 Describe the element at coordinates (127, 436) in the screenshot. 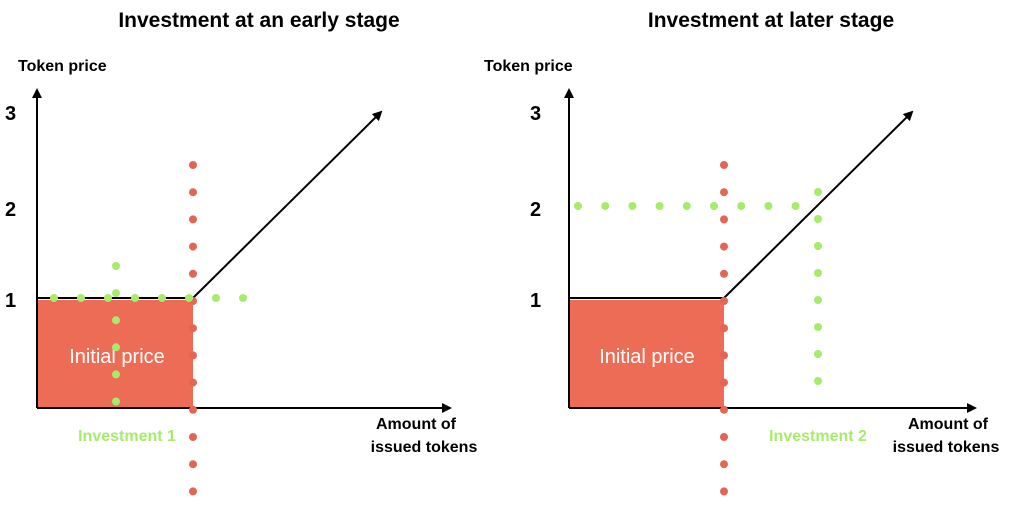

I see `investment-label: Investment 1` at that location.